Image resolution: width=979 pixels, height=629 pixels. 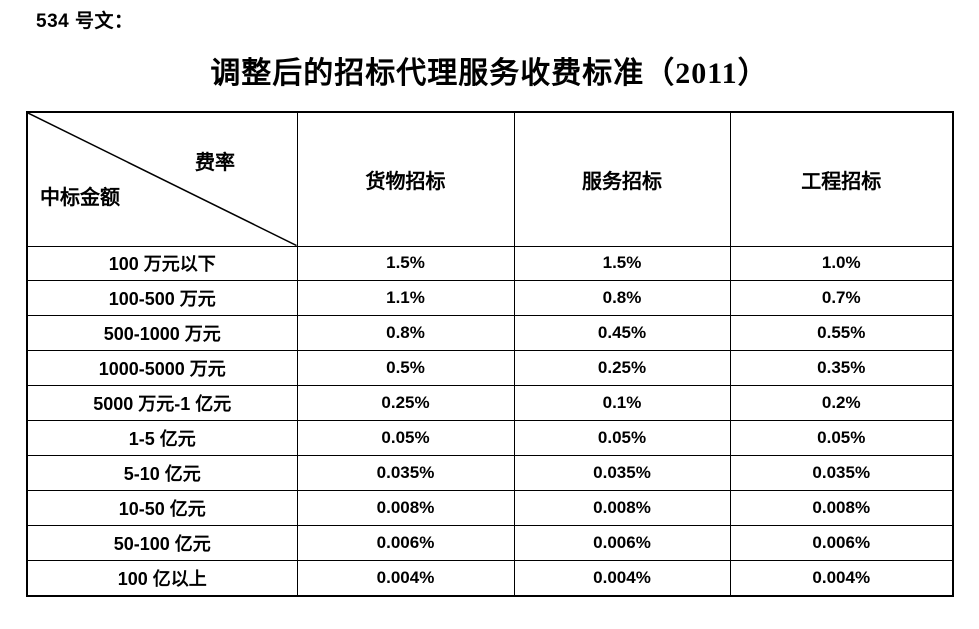 What do you see at coordinates (841, 368) in the screenshot?
I see `rate-cell: 0.35%` at bounding box center [841, 368].